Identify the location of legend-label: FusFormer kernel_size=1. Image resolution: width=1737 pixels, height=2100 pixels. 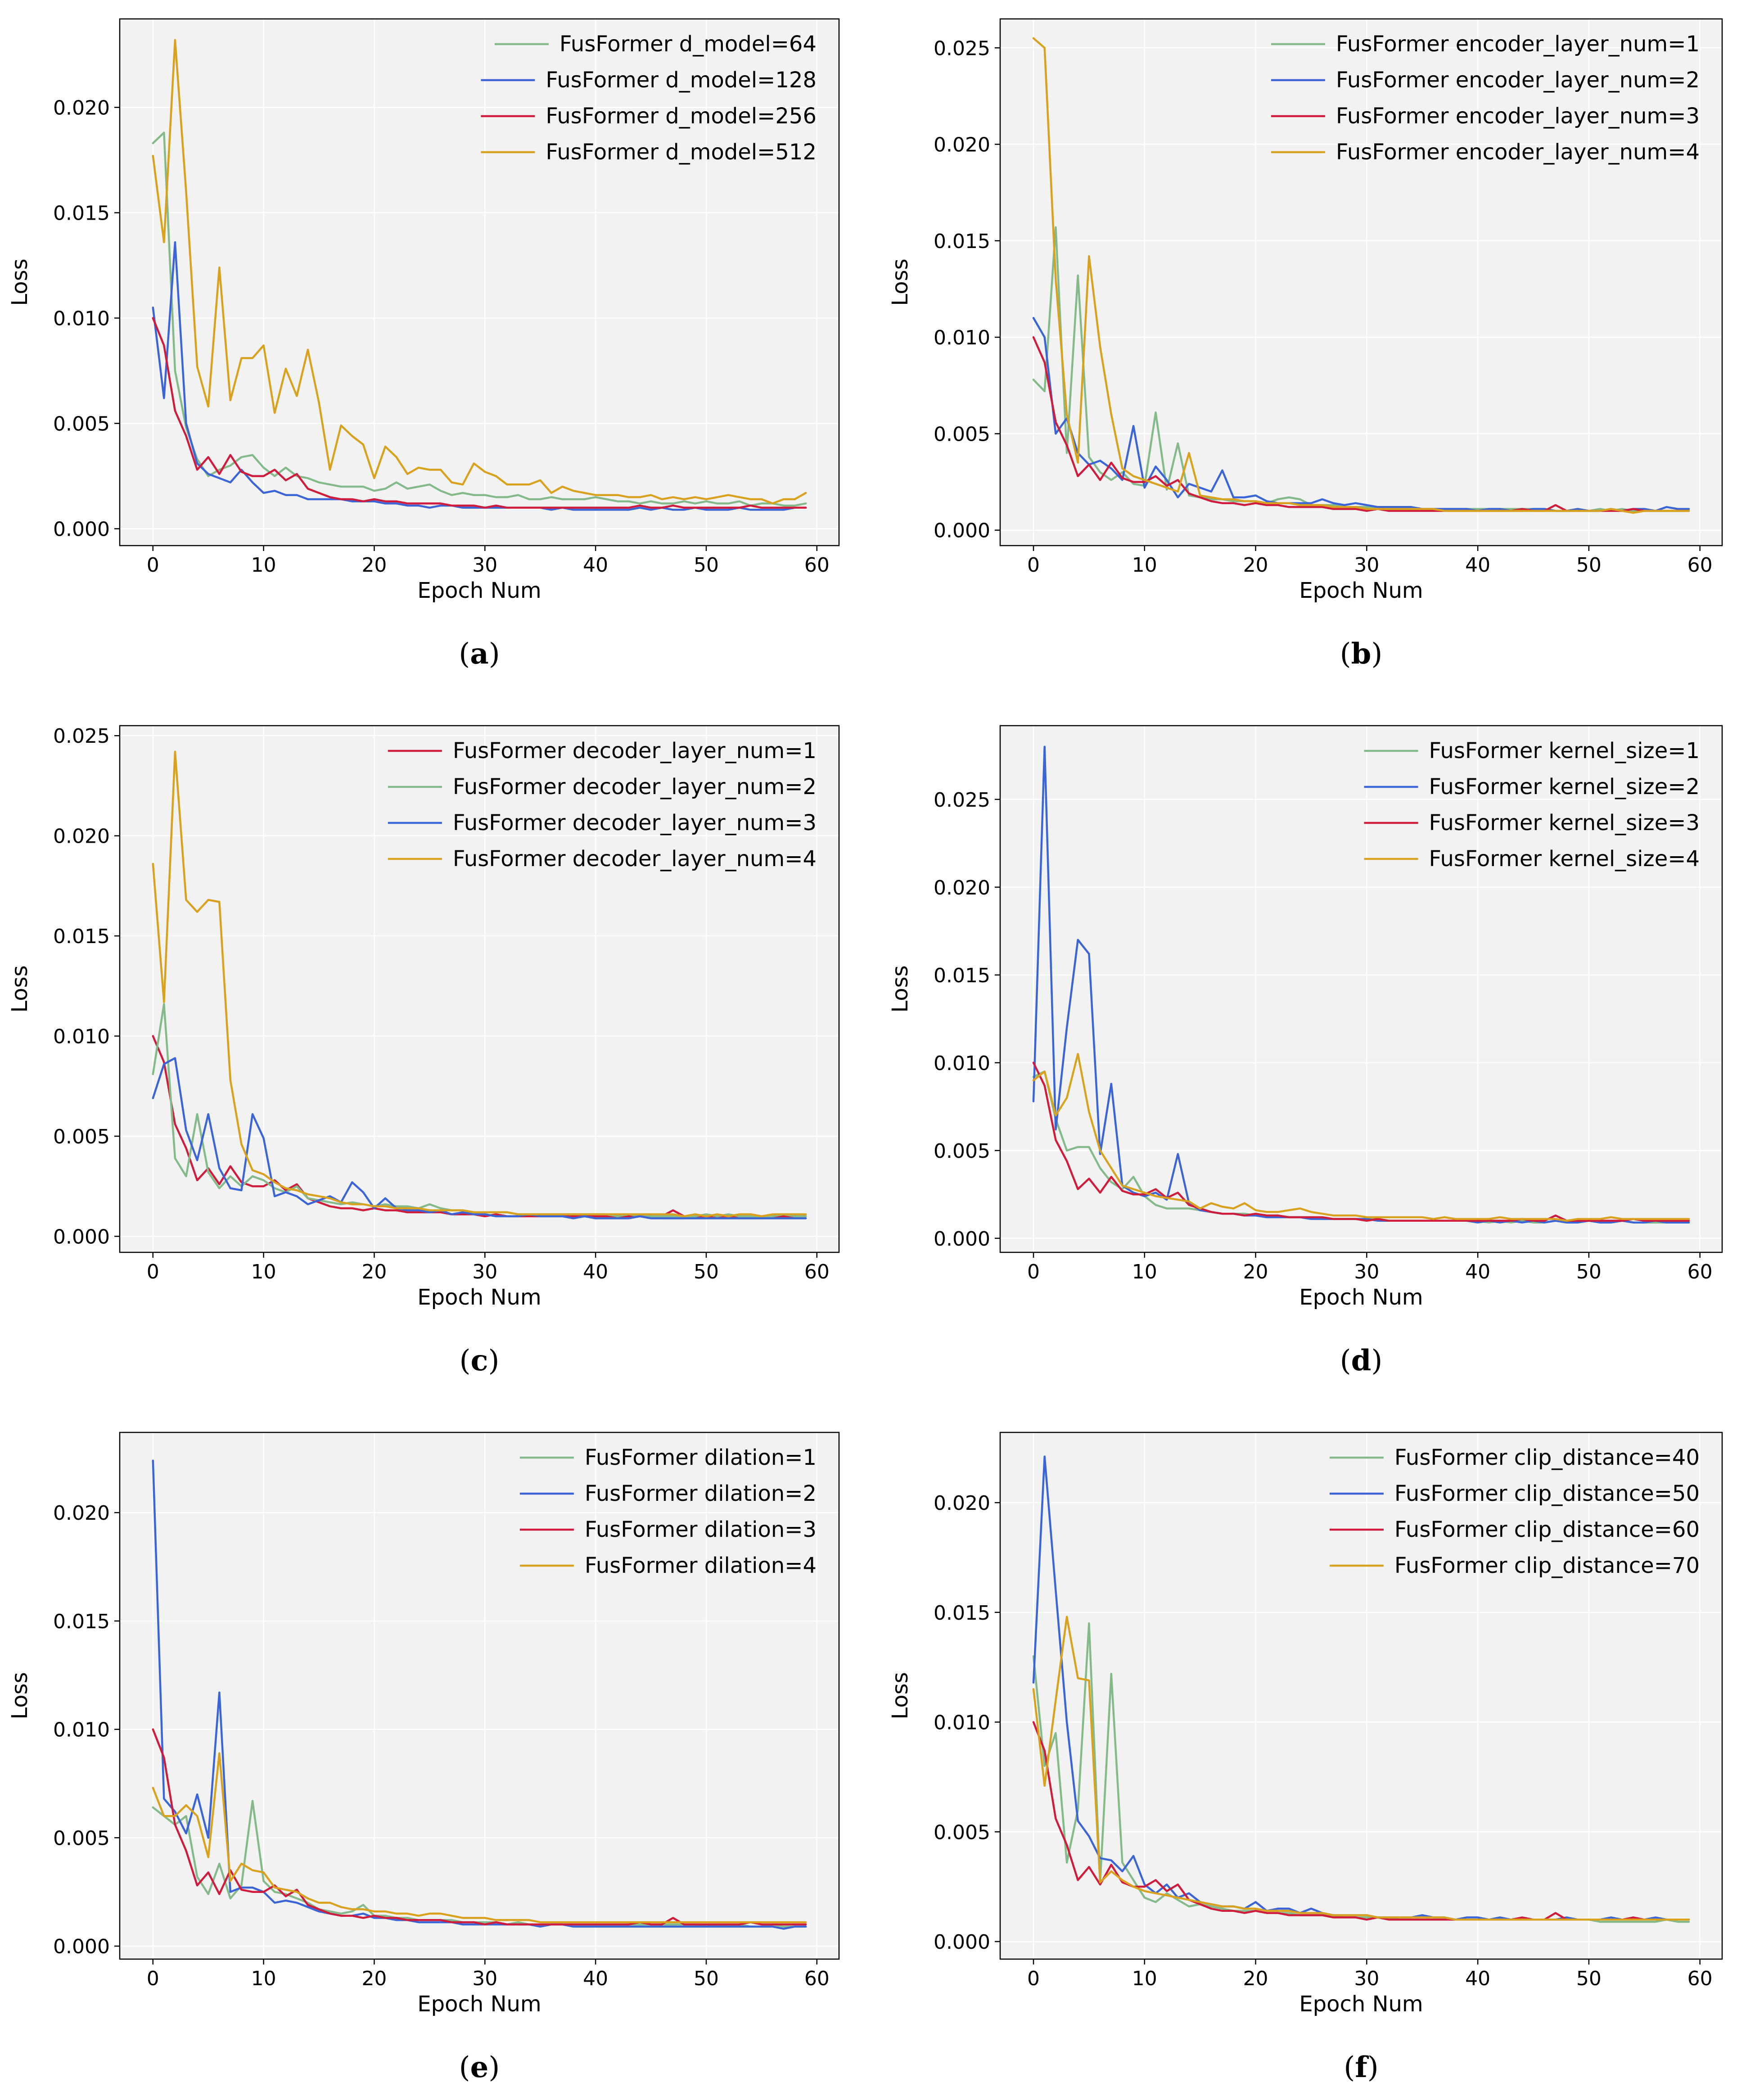
(1564, 750).